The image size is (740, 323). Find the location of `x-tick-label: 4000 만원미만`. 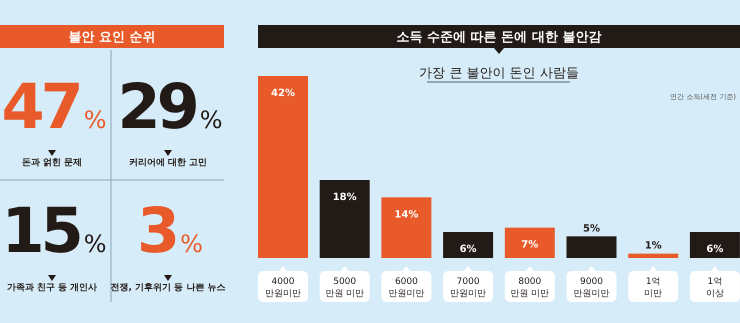

x-tick-label: 4000 만원미만 is located at coordinates (283, 288).